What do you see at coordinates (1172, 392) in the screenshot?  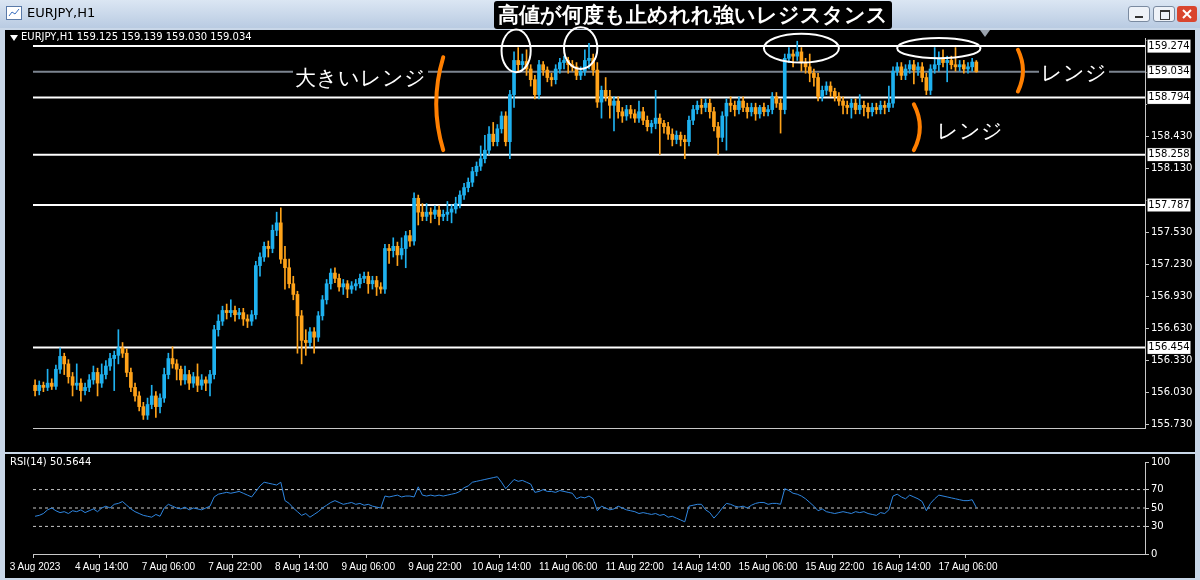 I see `y-tick-label: 156.030` at bounding box center [1172, 392].